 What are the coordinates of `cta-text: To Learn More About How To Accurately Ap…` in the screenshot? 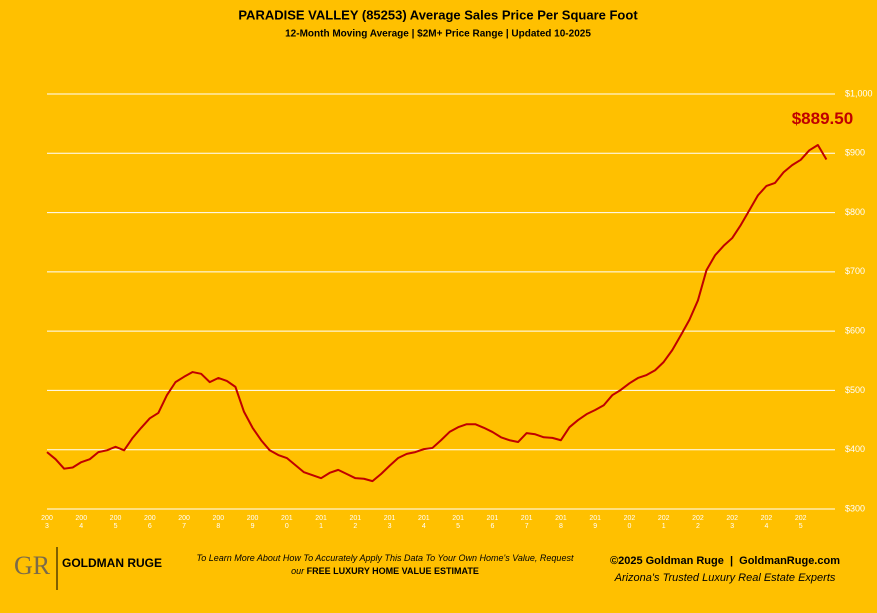 It's located at (385, 564).